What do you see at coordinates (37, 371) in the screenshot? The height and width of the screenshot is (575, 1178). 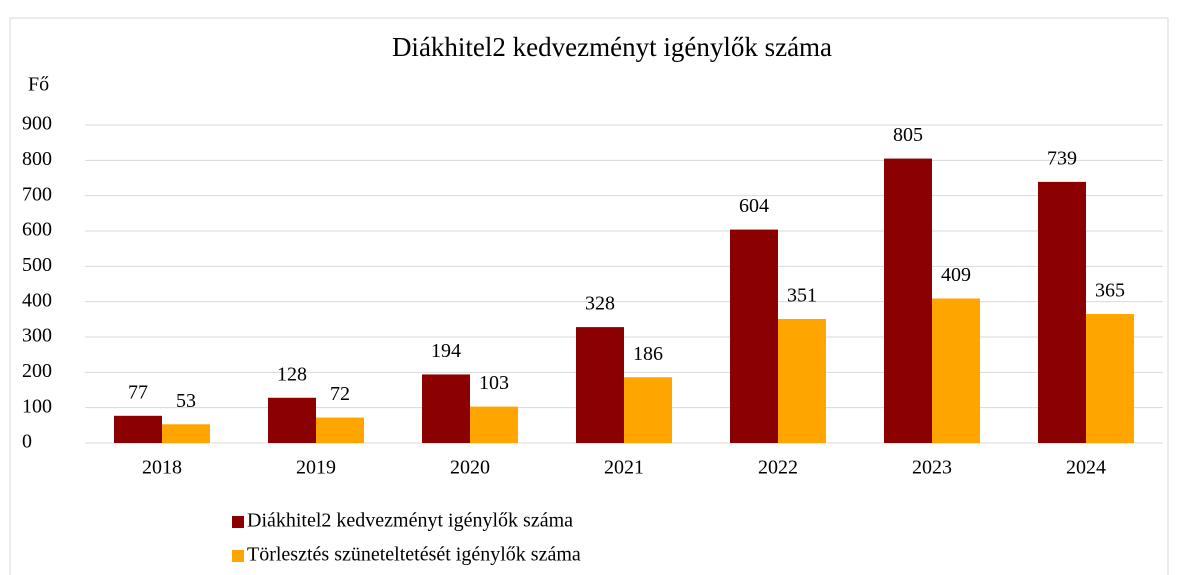 I see `y-tick-label: 200` at bounding box center [37, 371].